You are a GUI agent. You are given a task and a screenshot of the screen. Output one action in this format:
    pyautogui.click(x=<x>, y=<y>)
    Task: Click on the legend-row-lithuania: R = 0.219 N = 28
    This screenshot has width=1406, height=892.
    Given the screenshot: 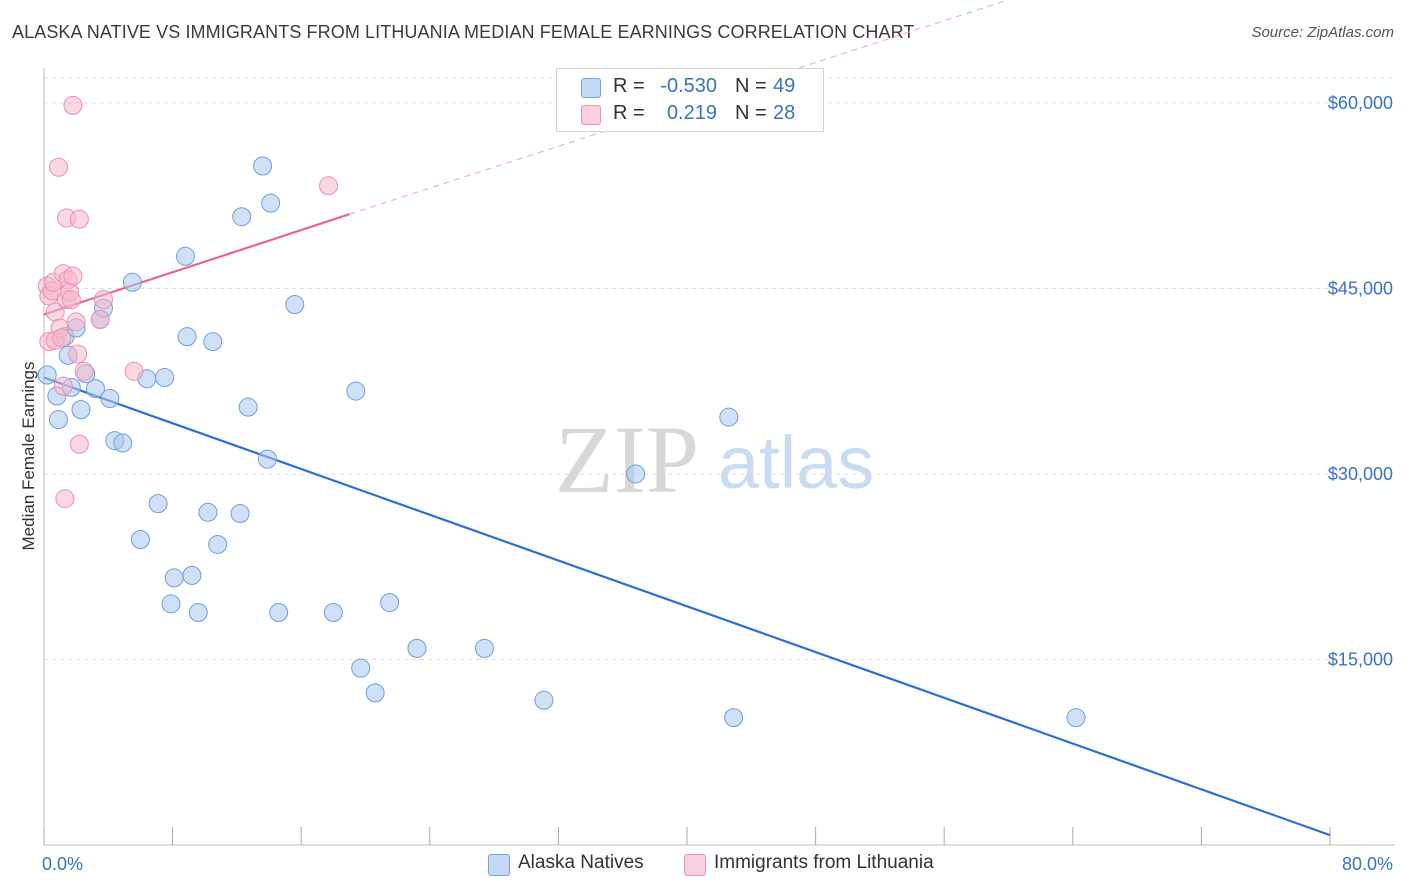 What is the action you would take?
    pyautogui.click(x=690, y=115)
    